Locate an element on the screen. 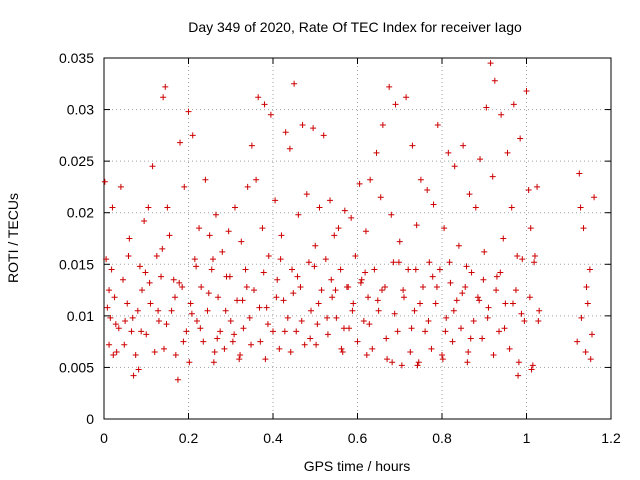 Image resolution: width=640 pixels, height=480 pixels. y-axis-label: ROTI / TECUs is located at coordinates (13, 238).